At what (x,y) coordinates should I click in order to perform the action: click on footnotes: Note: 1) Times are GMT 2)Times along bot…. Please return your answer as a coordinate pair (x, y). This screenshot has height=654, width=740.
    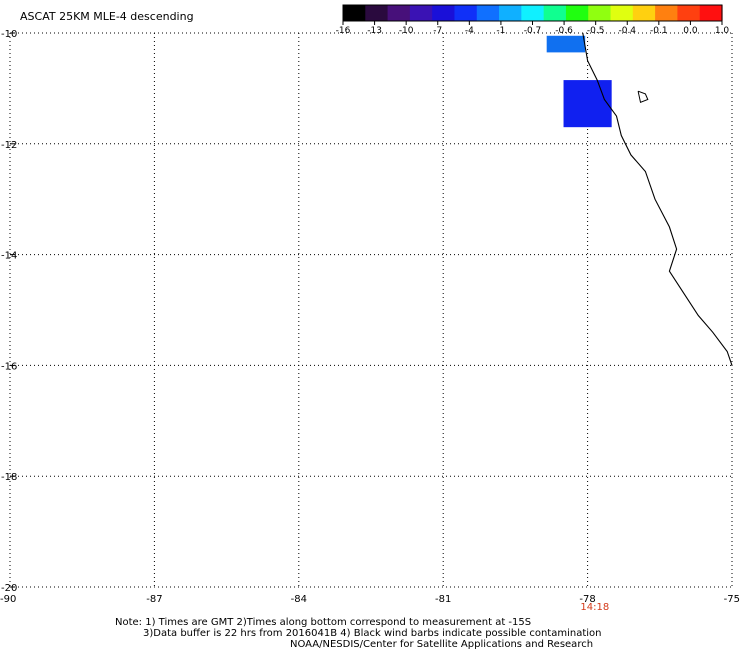
    Looking at the image, I should click on (358, 633).